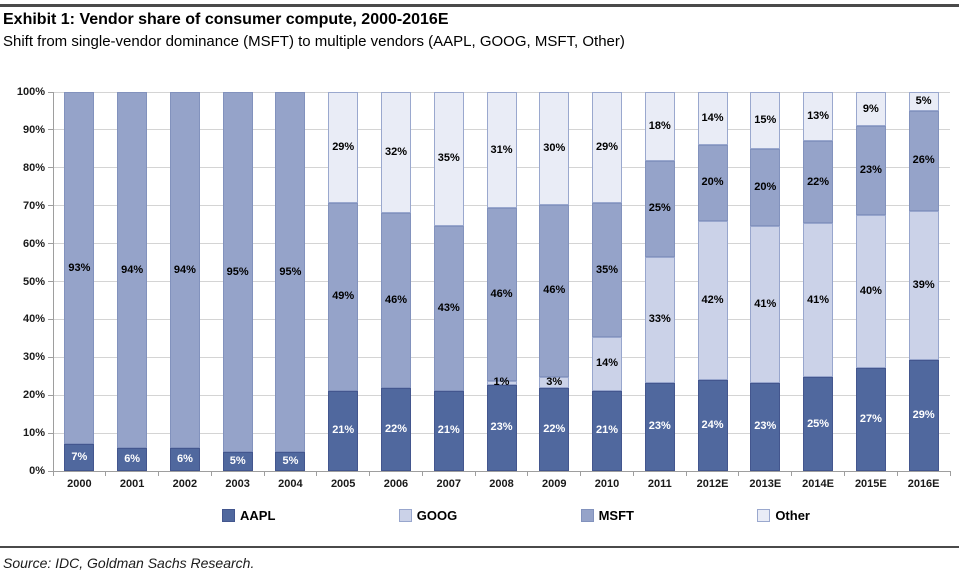  I want to click on segment-label: 29%, so click(607, 147).